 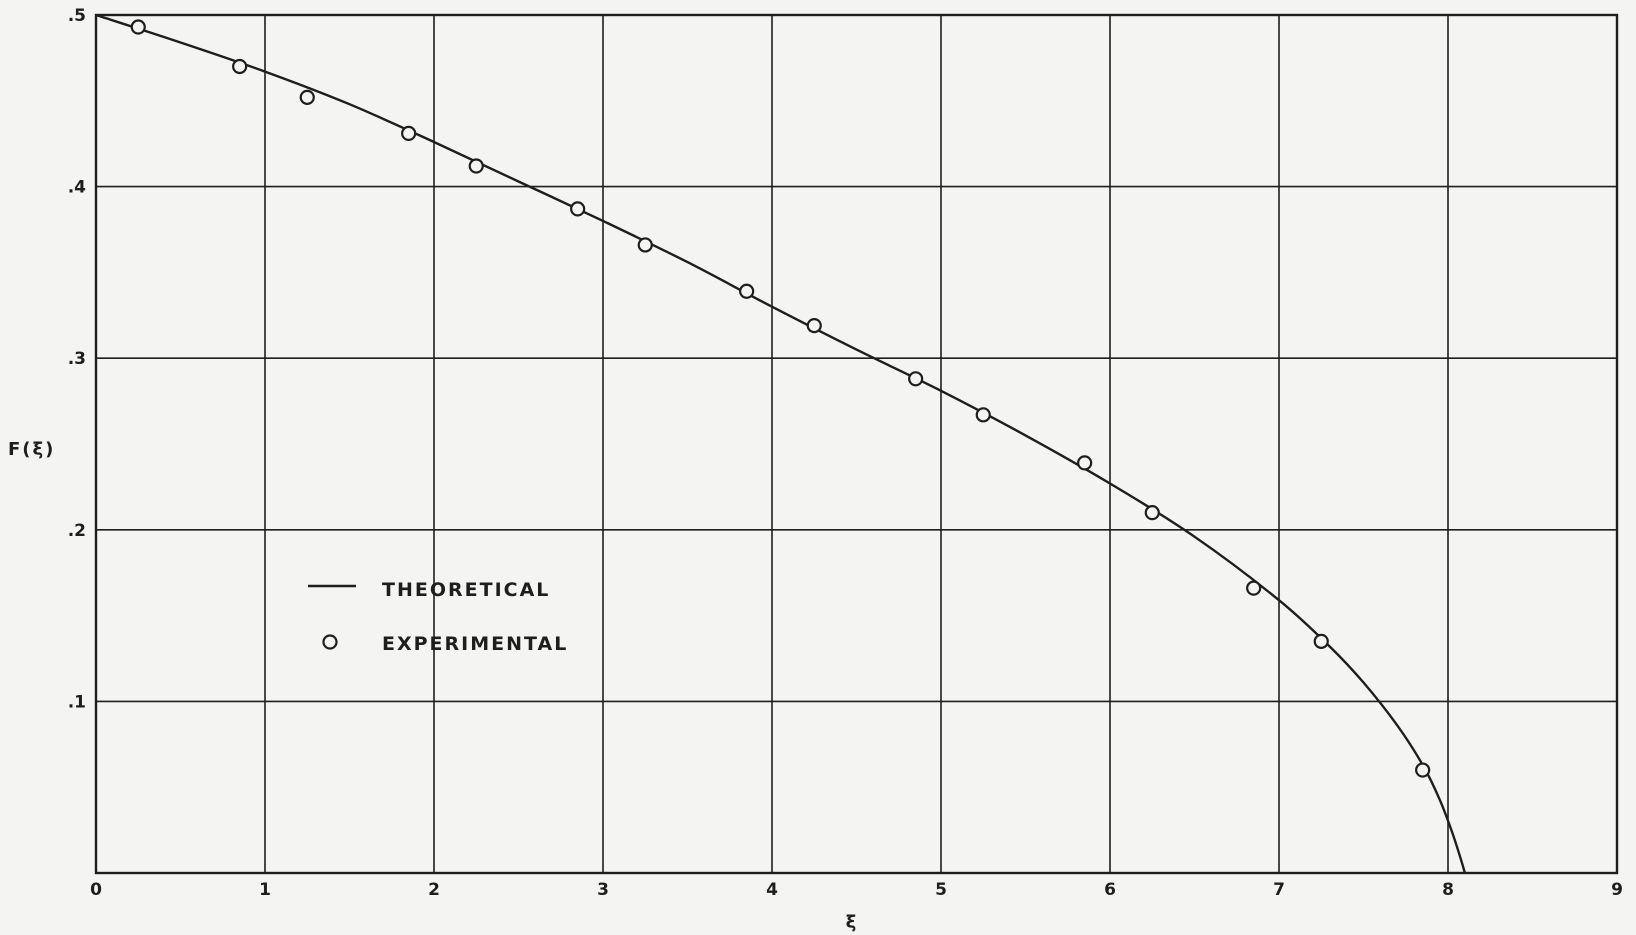 I want to click on x-tick-label: 8, so click(x=1448, y=890).